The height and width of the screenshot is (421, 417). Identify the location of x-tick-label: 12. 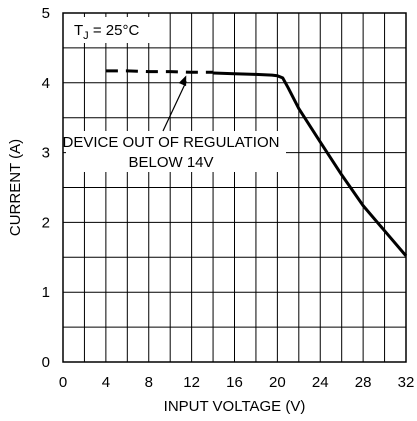
(191, 382).